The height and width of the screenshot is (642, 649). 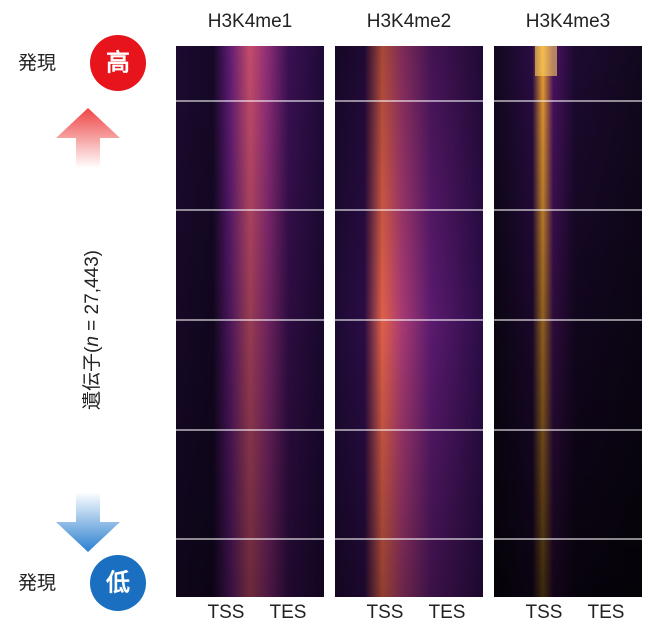 I want to click on y-axis-label: 遺伝子(n = 27,443), so click(x=92, y=330).